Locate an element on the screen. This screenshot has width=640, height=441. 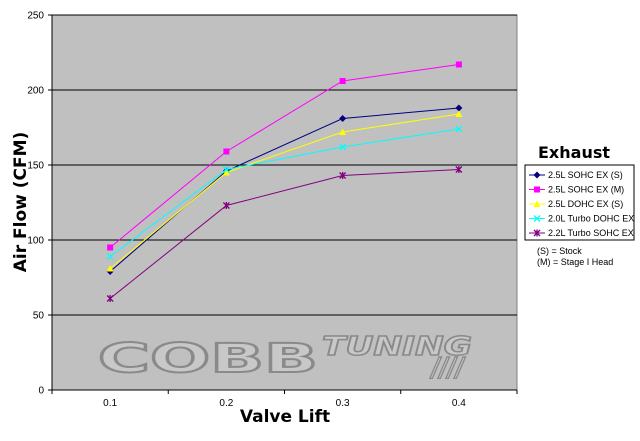
note-stock: (S) = Stock is located at coordinates (559, 251).